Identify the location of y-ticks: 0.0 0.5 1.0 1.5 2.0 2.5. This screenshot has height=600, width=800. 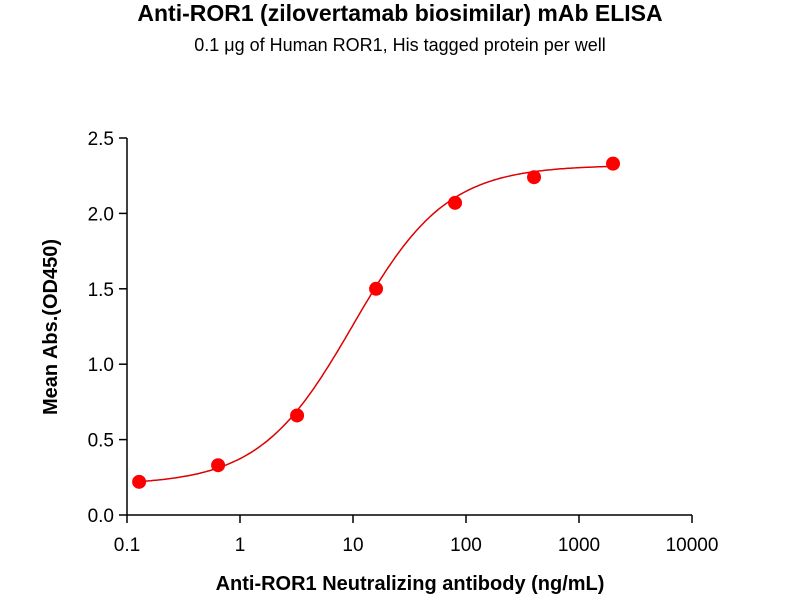
(107, 328).